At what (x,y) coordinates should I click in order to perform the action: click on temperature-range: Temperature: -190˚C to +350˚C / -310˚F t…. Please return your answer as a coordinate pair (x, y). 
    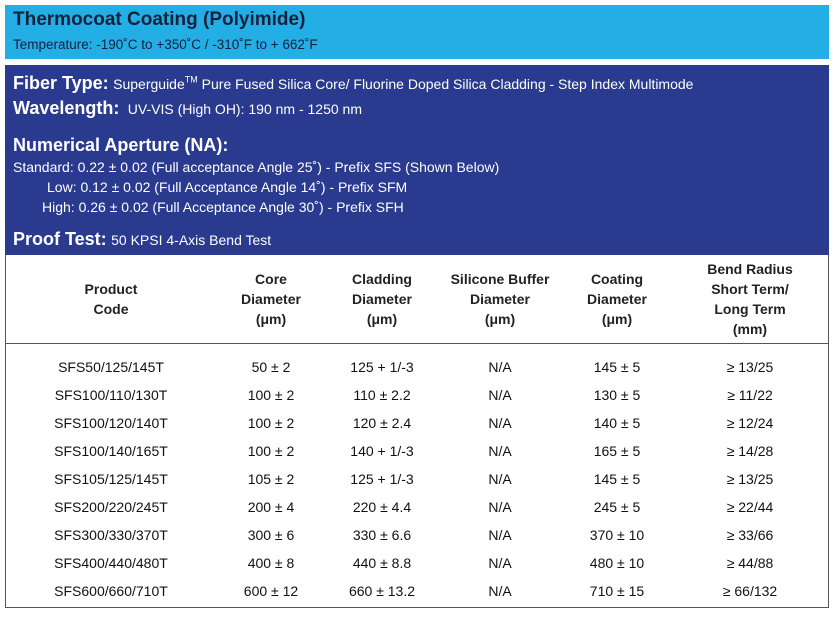
    Looking at the image, I should click on (165, 44).